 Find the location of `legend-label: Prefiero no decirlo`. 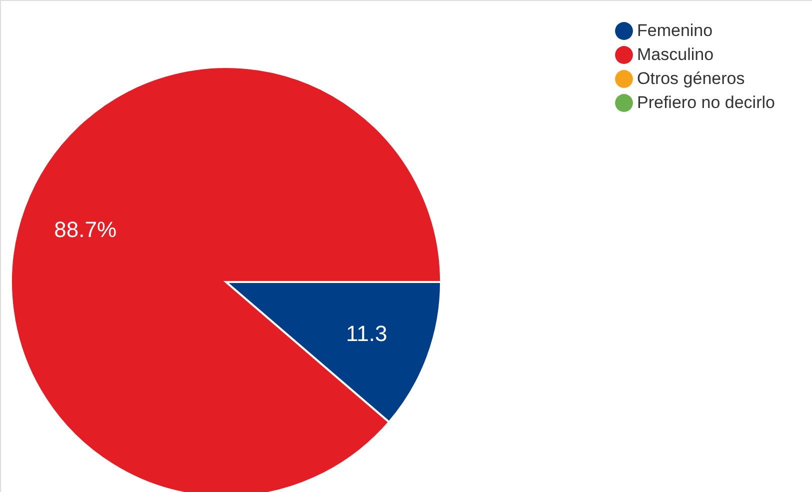

legend-label: Prefiero no decirlo is located at coordinates (706, 102).